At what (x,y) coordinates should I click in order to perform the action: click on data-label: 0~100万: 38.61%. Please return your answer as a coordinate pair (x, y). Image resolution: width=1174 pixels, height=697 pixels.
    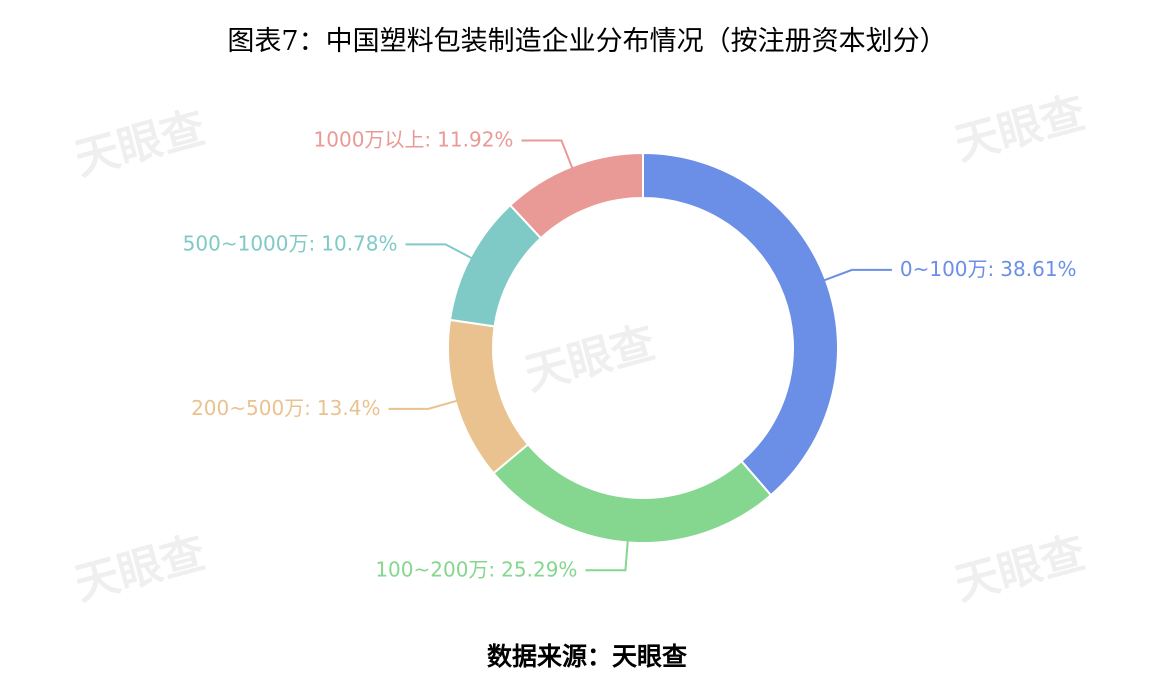
    Looking at the image, I should click on (988, 268).